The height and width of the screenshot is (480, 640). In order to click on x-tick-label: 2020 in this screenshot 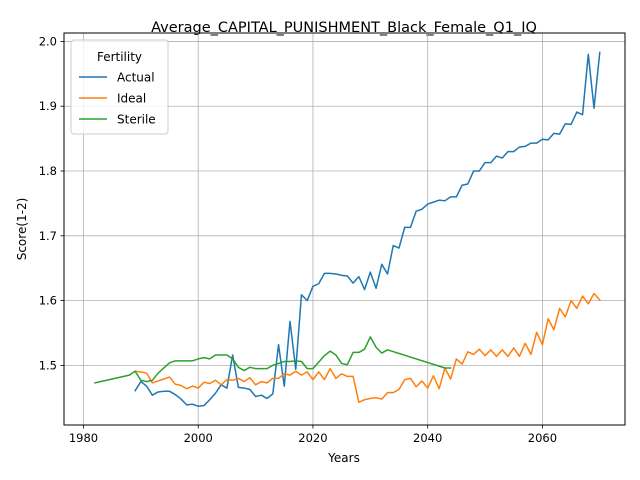, I will do `click(312, 438)`.